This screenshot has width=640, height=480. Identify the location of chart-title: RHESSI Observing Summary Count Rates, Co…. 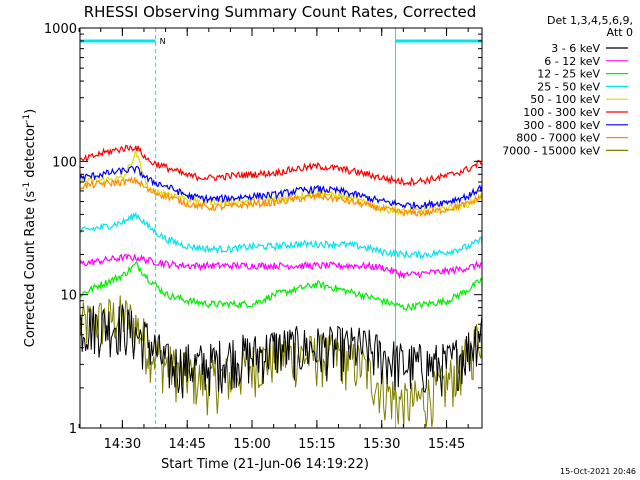
(280, 12).